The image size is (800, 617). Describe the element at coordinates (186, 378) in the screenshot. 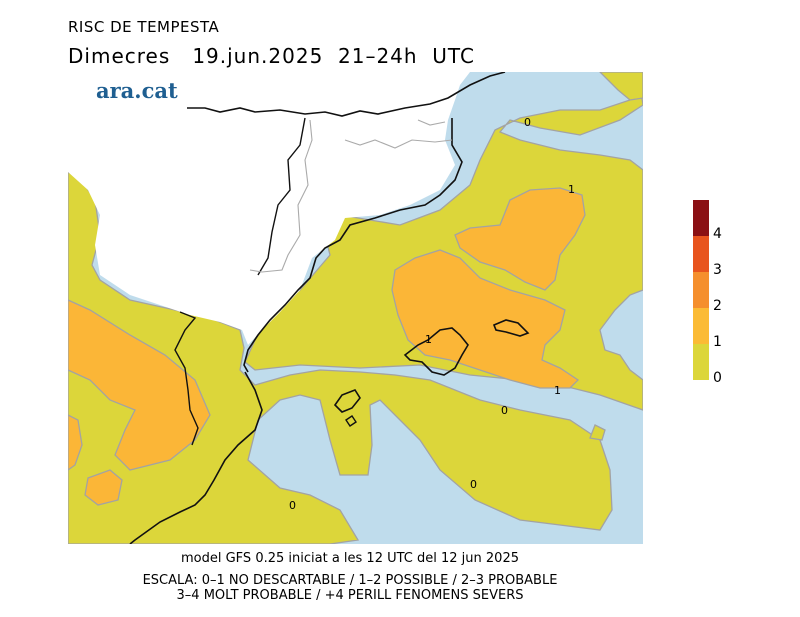

I see `andorra-border` at that location.